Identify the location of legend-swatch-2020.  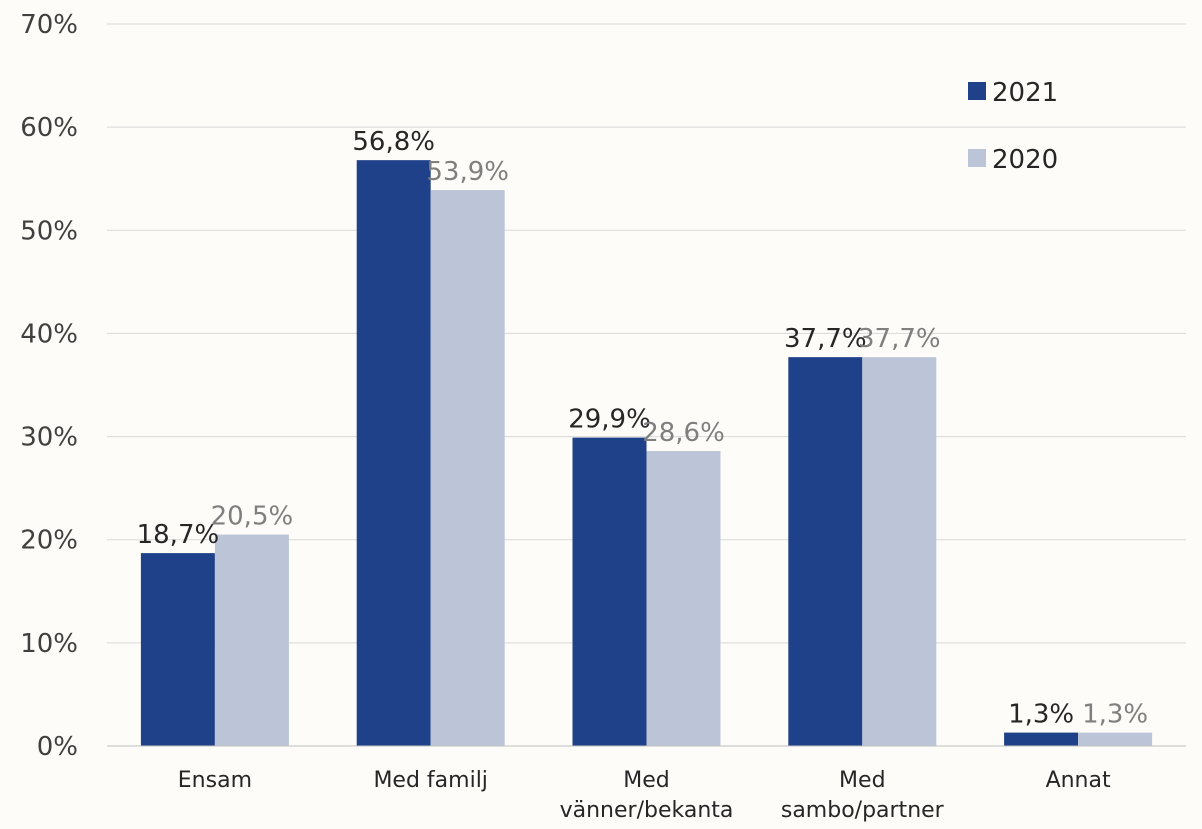
(977, 158).